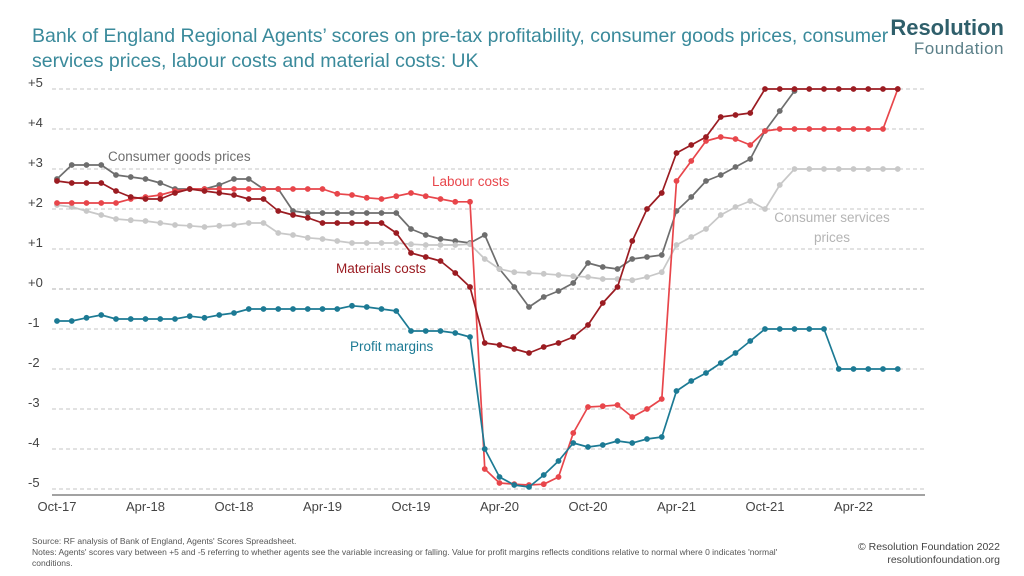 The width and height of the screenshot is (1024, 576). What do you see at coordinates (34, 362) in the screenshot?
I see `y-tick-label: -2` at bounding box center [34, 362].